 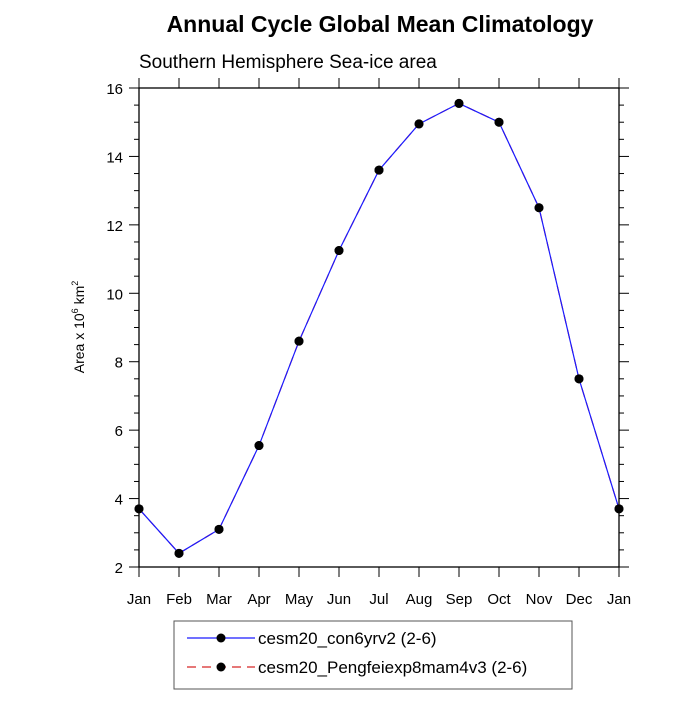 What do you see at coordinates (114, 226) in the screenshot?
I see `y-tick-label: 12` at bounding box center [114, 226].